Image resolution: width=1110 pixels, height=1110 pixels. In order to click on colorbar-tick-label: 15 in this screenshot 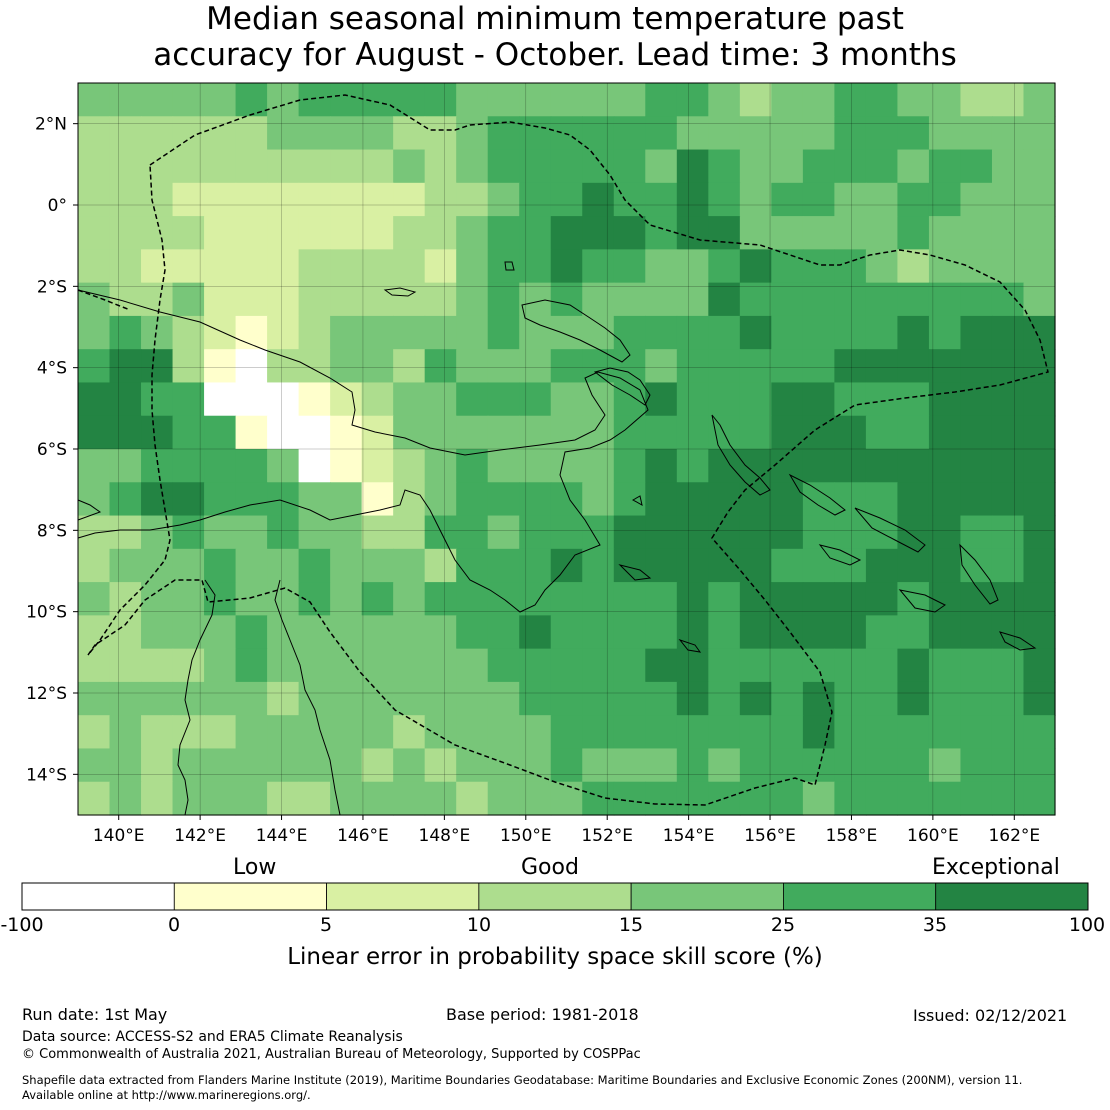, I will do `click(631, 925)`.